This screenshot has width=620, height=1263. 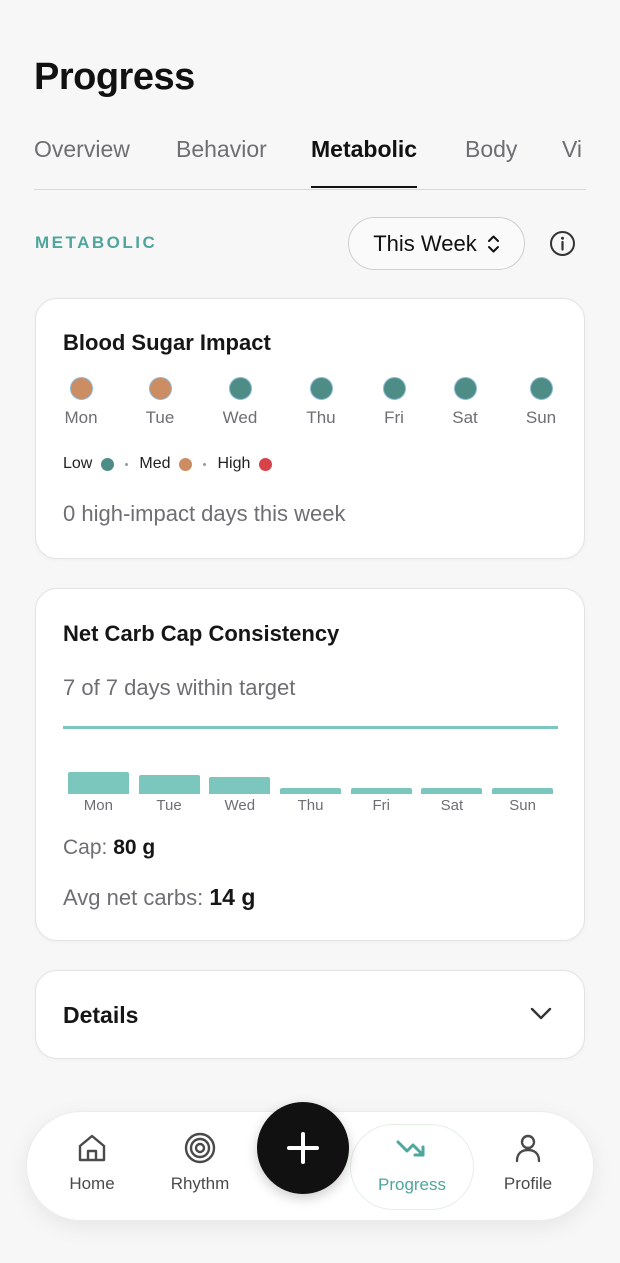 What do you see at coordinates (465, 417) in the screenshot?
I see `day-label: Sat` at bounding box center [465, 417].